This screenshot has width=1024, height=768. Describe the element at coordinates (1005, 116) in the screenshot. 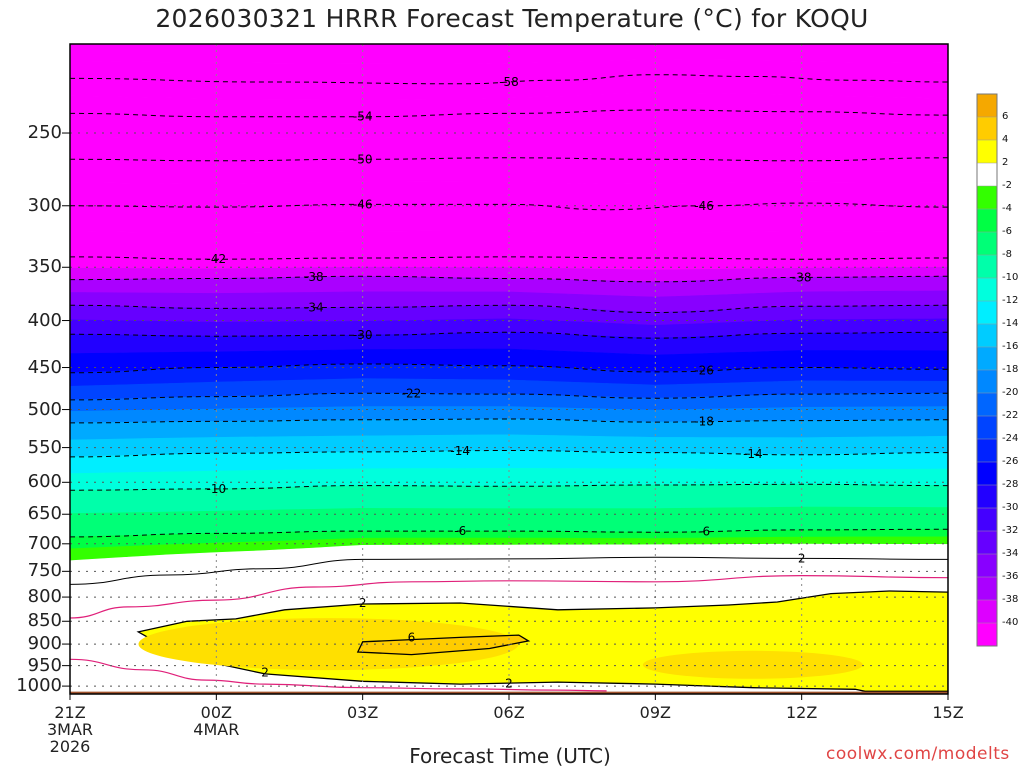

I see `colorbar-tick-label: 6` at that location.